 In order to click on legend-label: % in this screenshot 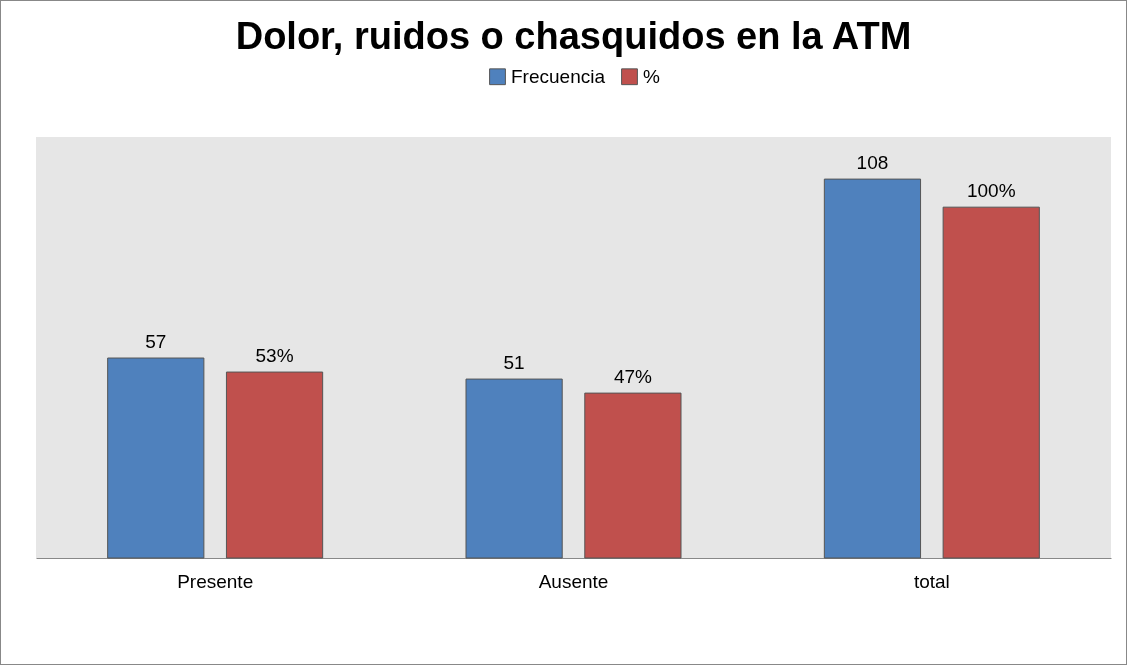, I will do `click(651, 76)`.